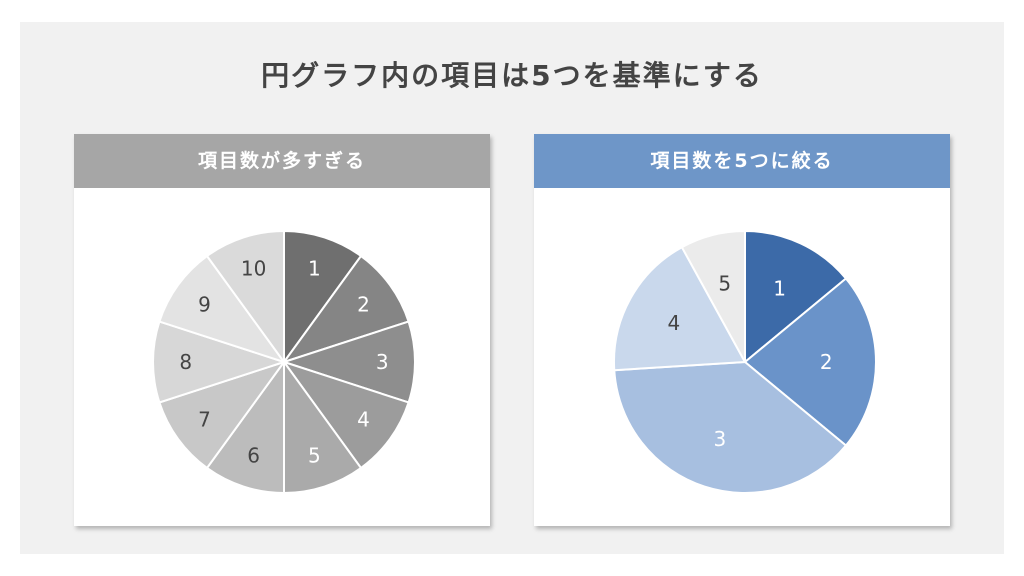 This screenshot has height=576, width=1024. I want to click on slide-title: 円グラフ内の項目は5つを基準にする, so click(512, 75).